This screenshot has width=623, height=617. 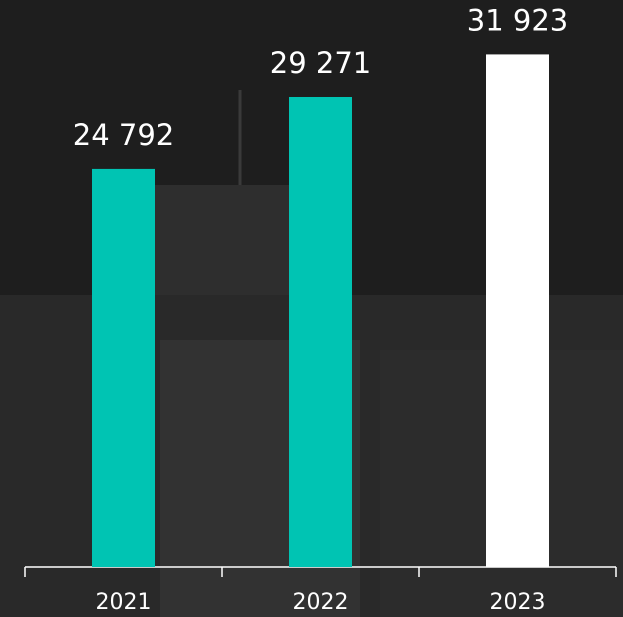 I want to click on value-label: 29 271, so click(x=320, y=63).